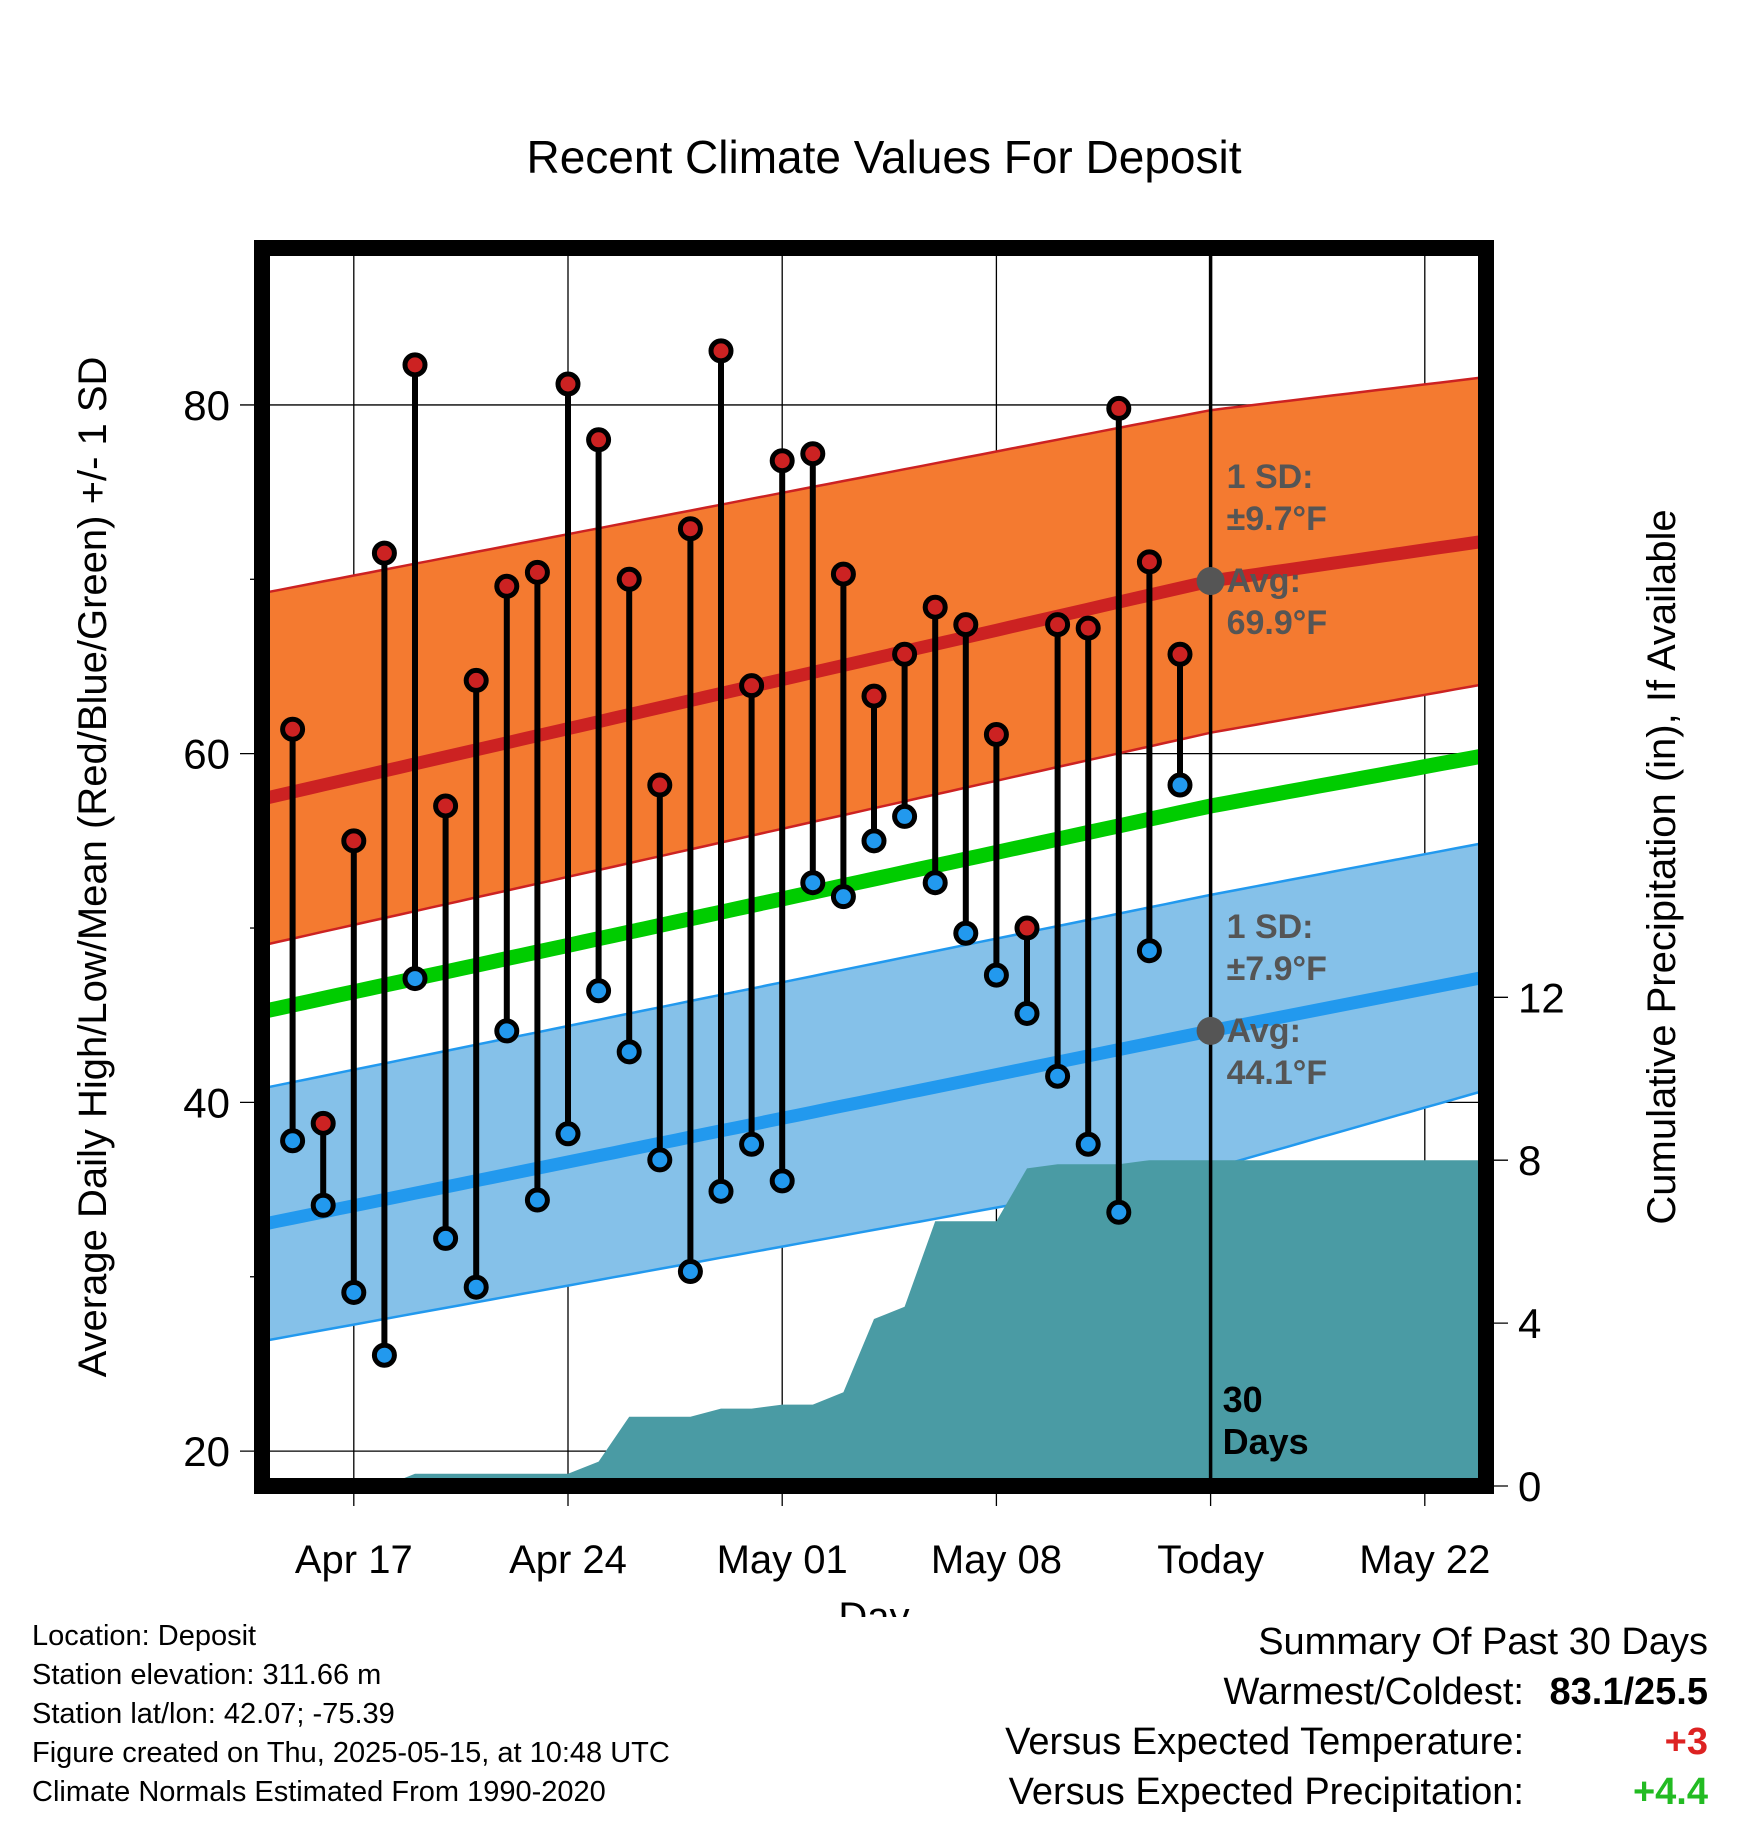 Image resolution: width=1748 pixels, height=1828 pixels. What do you see at coordinates (1210, 1030) in the screenshot?
I see `today-low-avg-marker` at bounding box center [1210, 1030].